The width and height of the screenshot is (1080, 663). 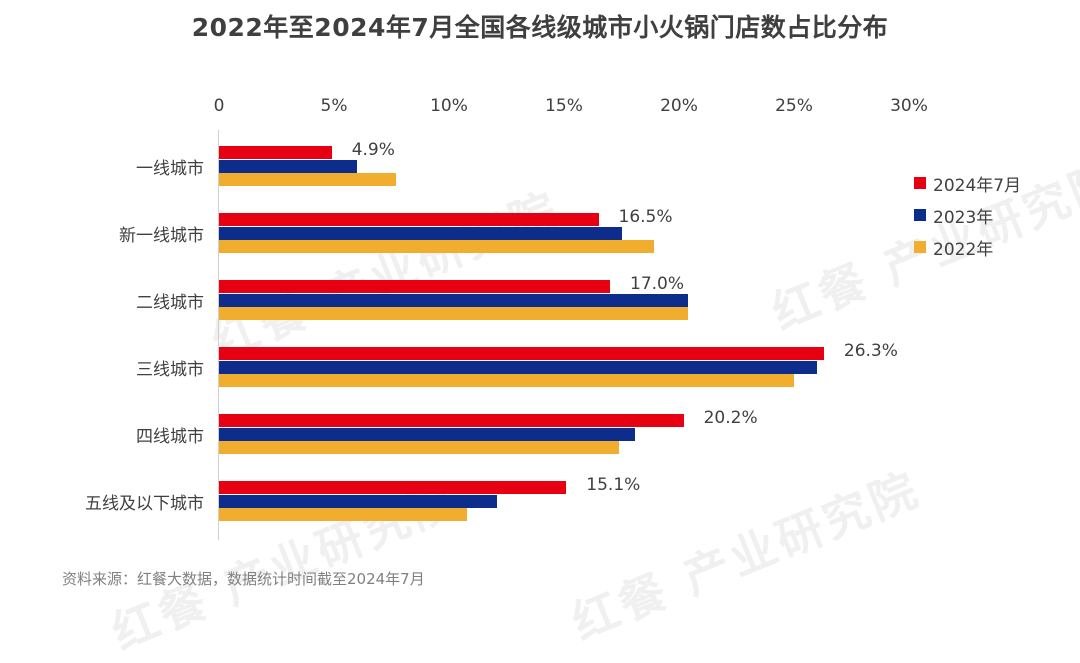 I want to click on value-label: 26.3%, so click(x=870, y=351).